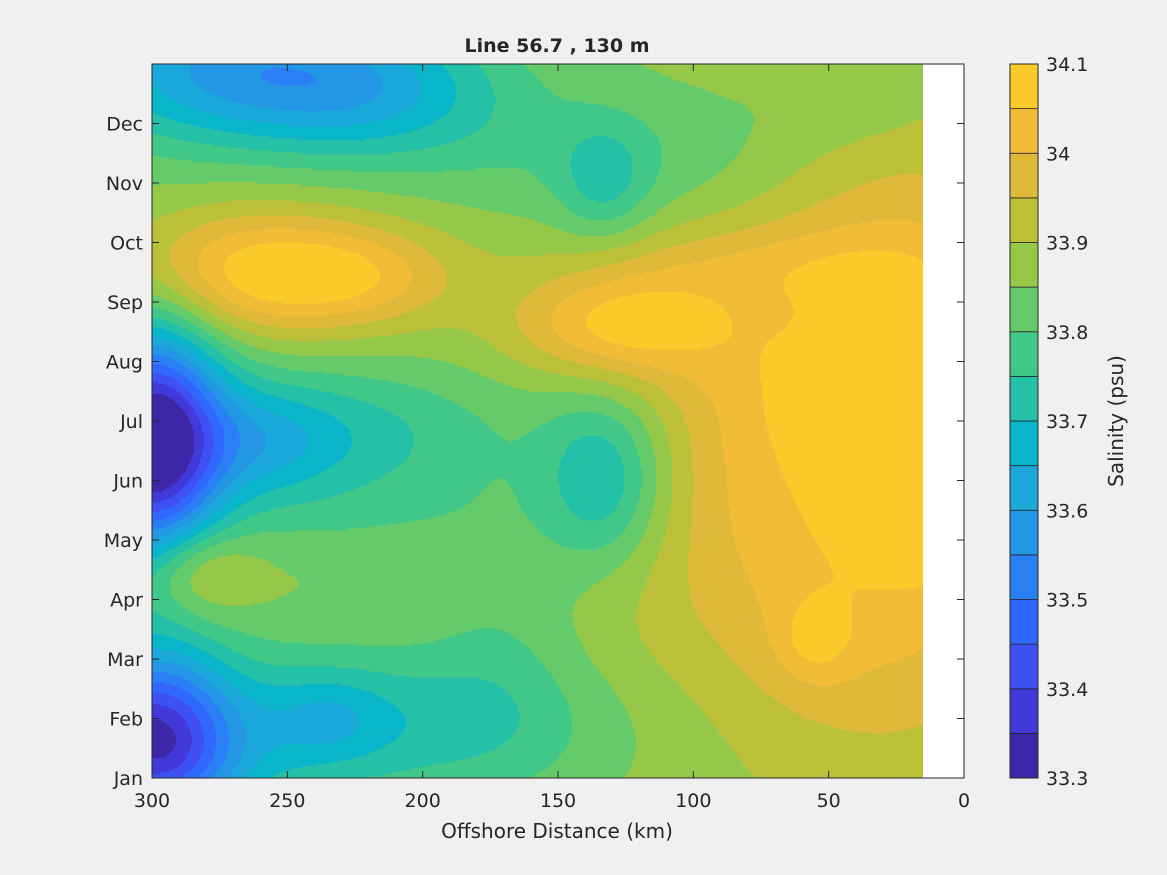  Describe the element at coordinates (1116, 421) in the screenshot. I see `colorbar-label: Salinity (psu)` at that location.